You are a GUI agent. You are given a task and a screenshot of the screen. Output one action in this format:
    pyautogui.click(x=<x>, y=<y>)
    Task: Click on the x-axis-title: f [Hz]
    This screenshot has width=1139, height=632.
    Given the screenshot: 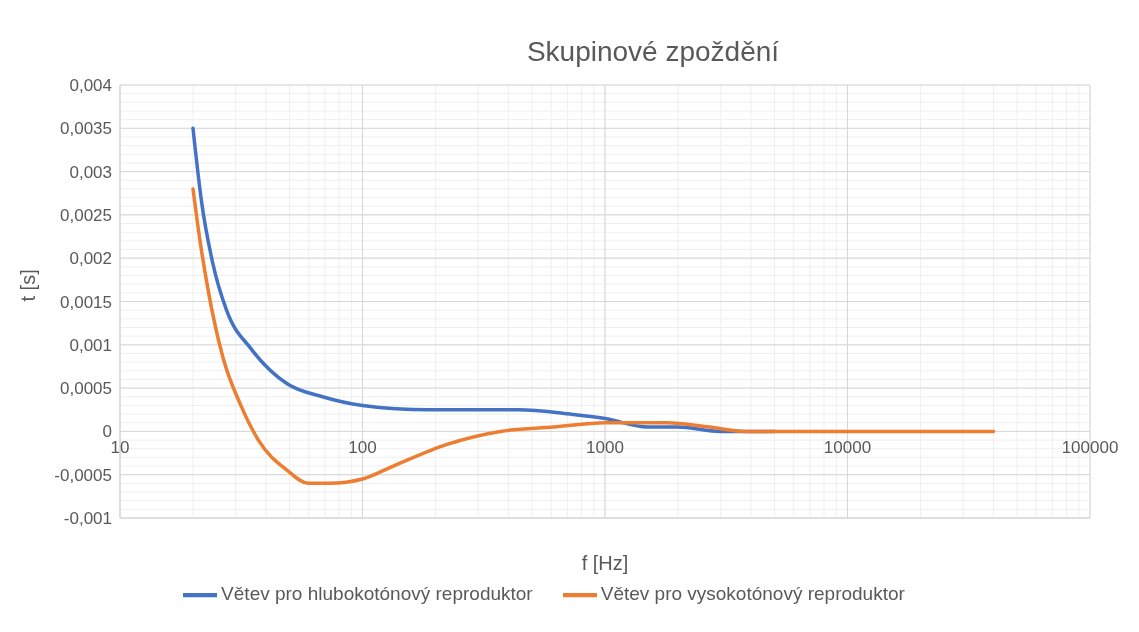 What is the action you would take?
    pyautogui.click(x=605, y=563)
    